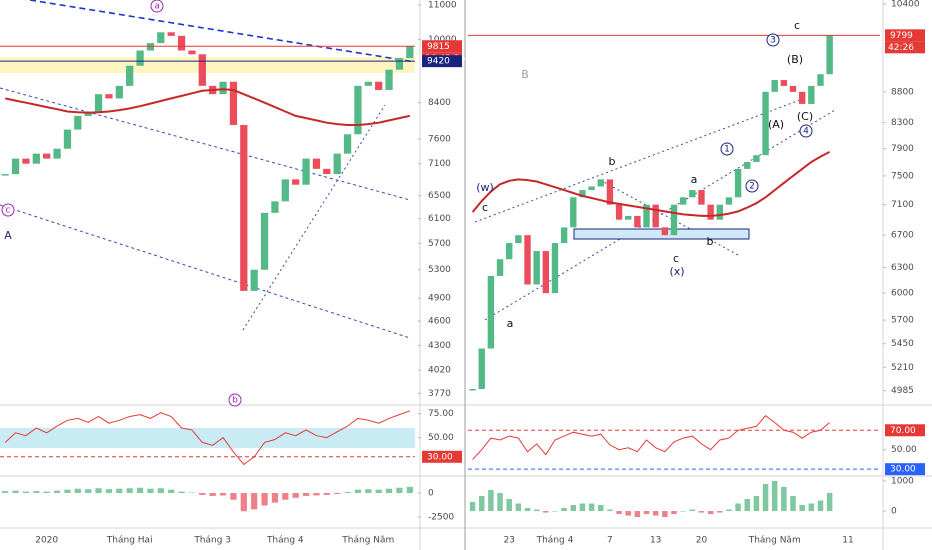  What do you see at coordinates (439, 322) in the screenshot?
I see `y-tick-label: 4600` at bounding box center [439, 322].